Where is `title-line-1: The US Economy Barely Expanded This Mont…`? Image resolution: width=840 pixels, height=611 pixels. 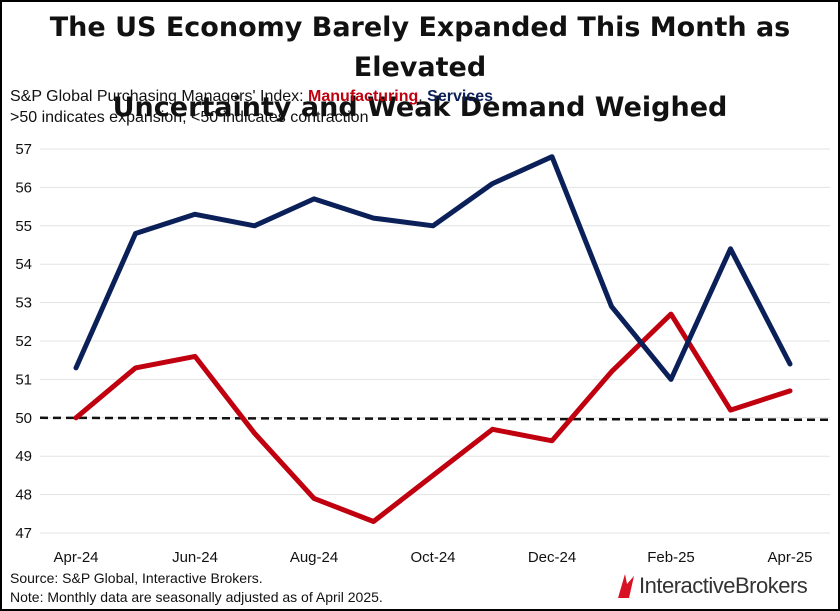
title-line-1: The US Economy Barely Expanded This Mont… is located at coordinates (420, 47).